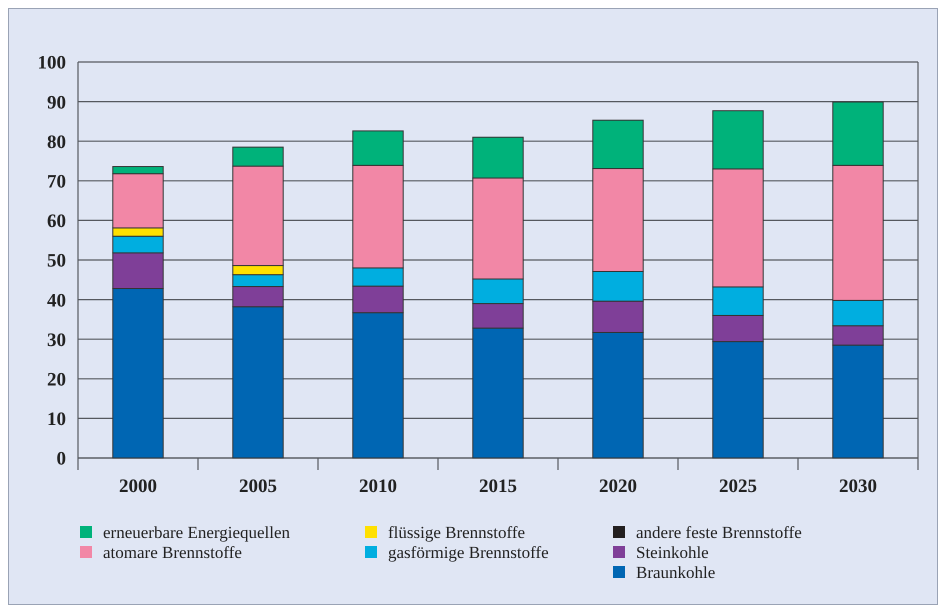 The width and height of the screenshot is (947, 613). What do you see at coordinates (676, 572) in the screenshot?
I see `legend-label: Braunkohle` at bounding box center [676, 572].